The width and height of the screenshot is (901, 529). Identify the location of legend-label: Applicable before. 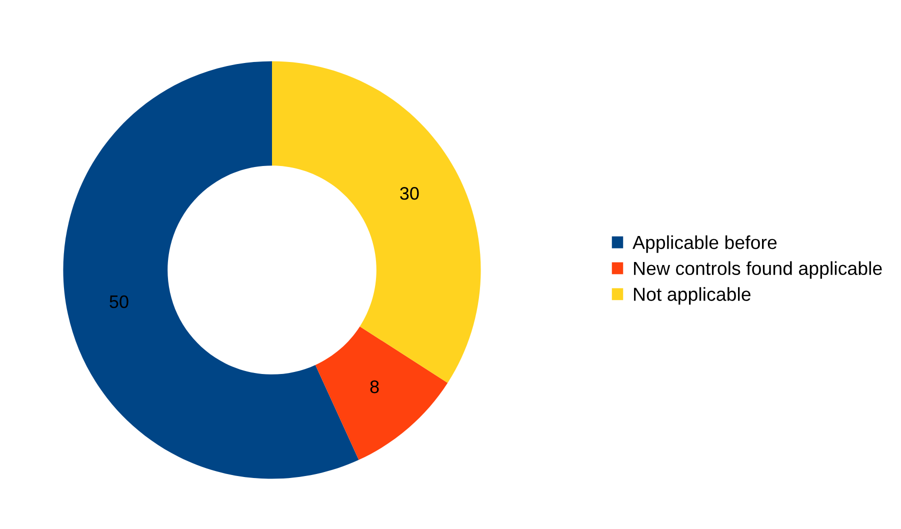
(704, 244).